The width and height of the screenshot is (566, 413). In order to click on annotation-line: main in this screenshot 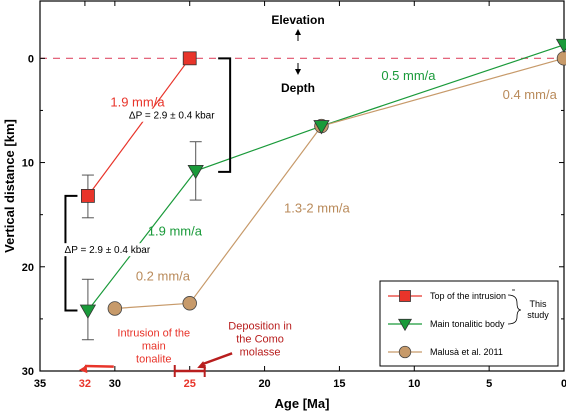, I will do `click(154, 347)`.